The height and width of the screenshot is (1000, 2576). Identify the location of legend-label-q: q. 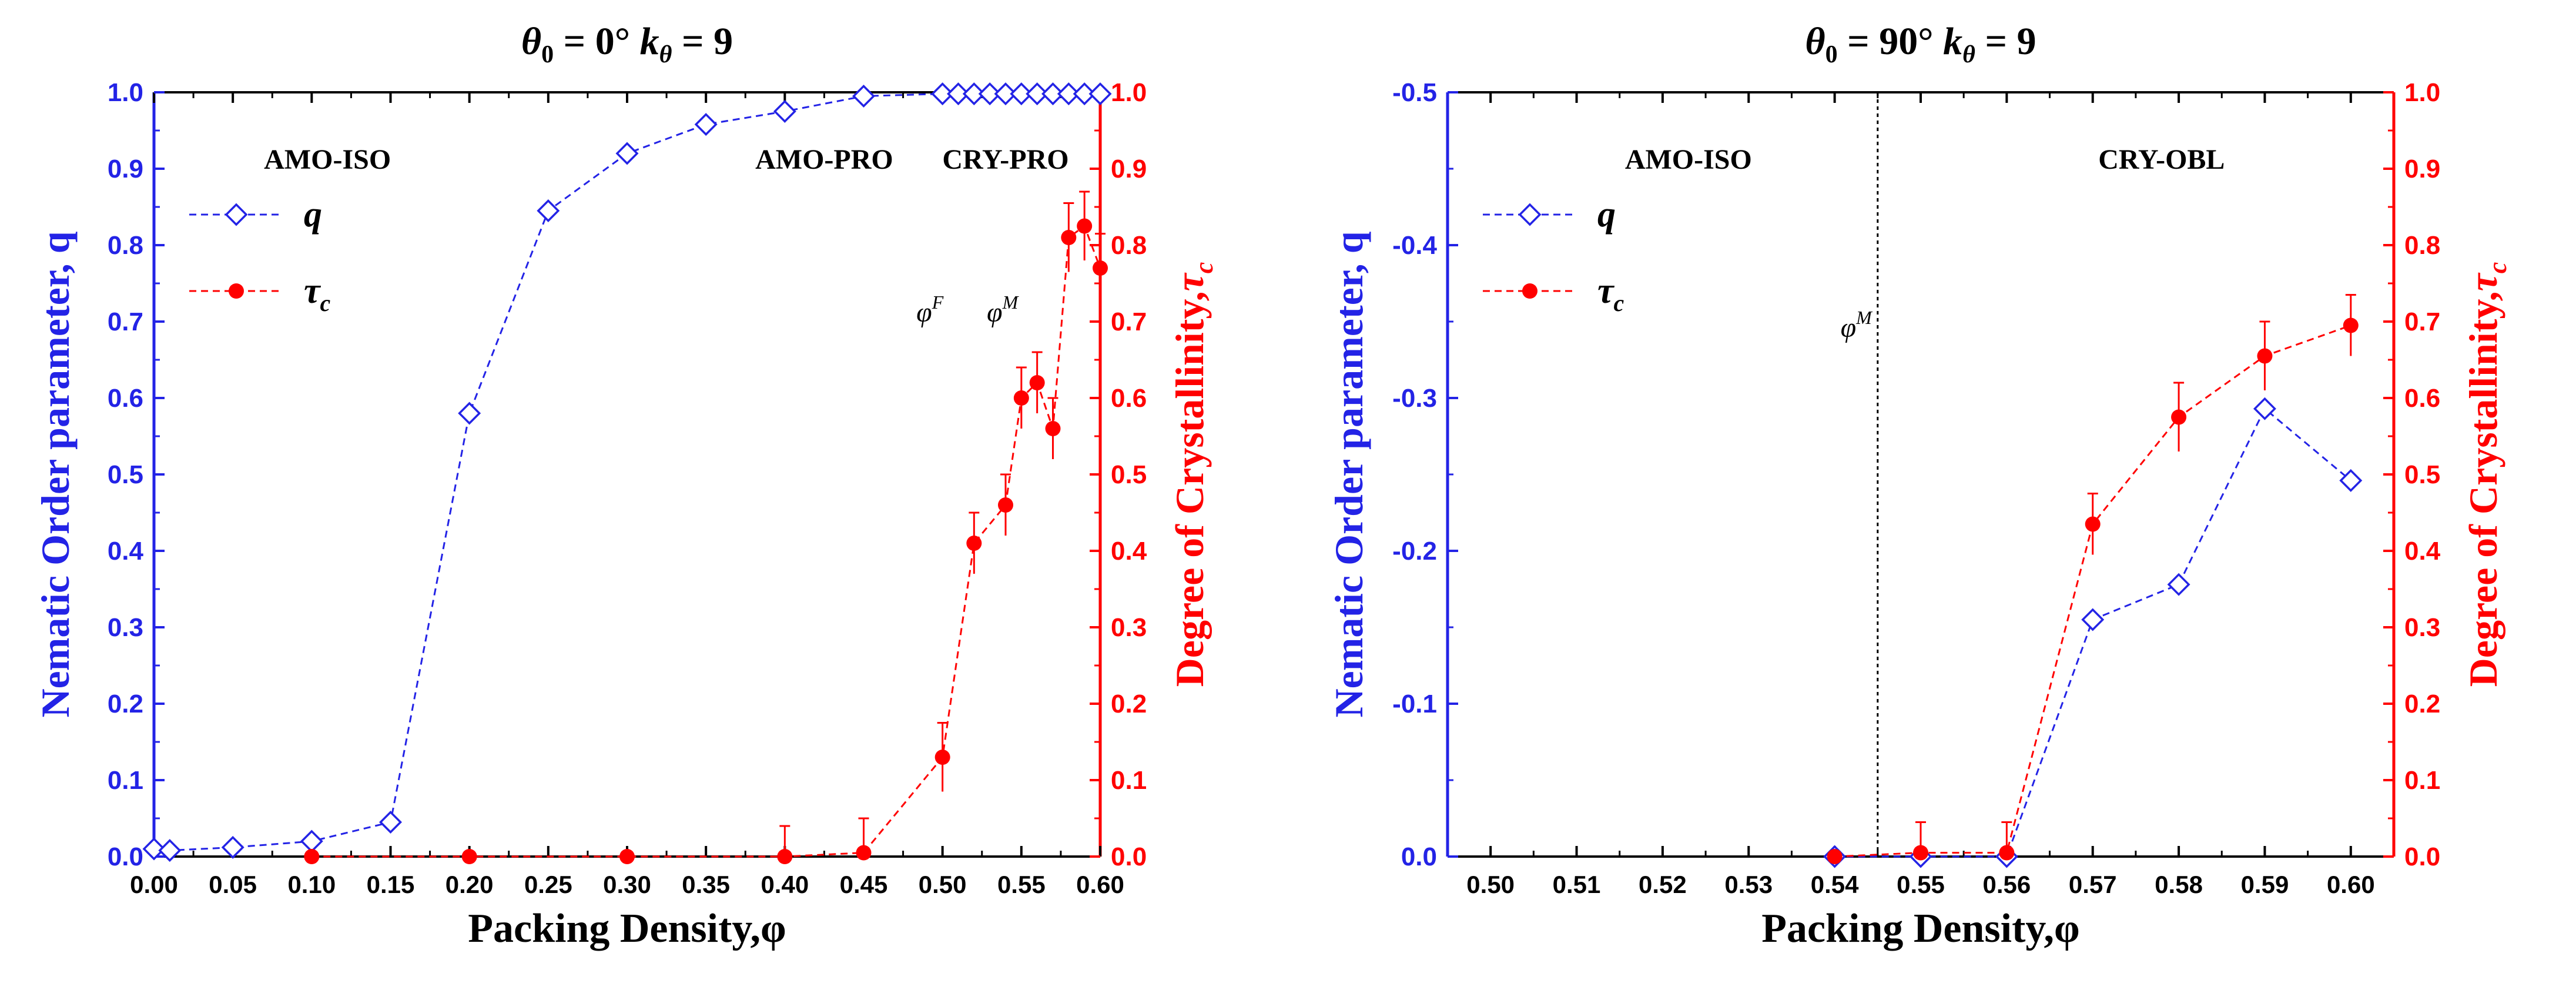
(1606, 215).